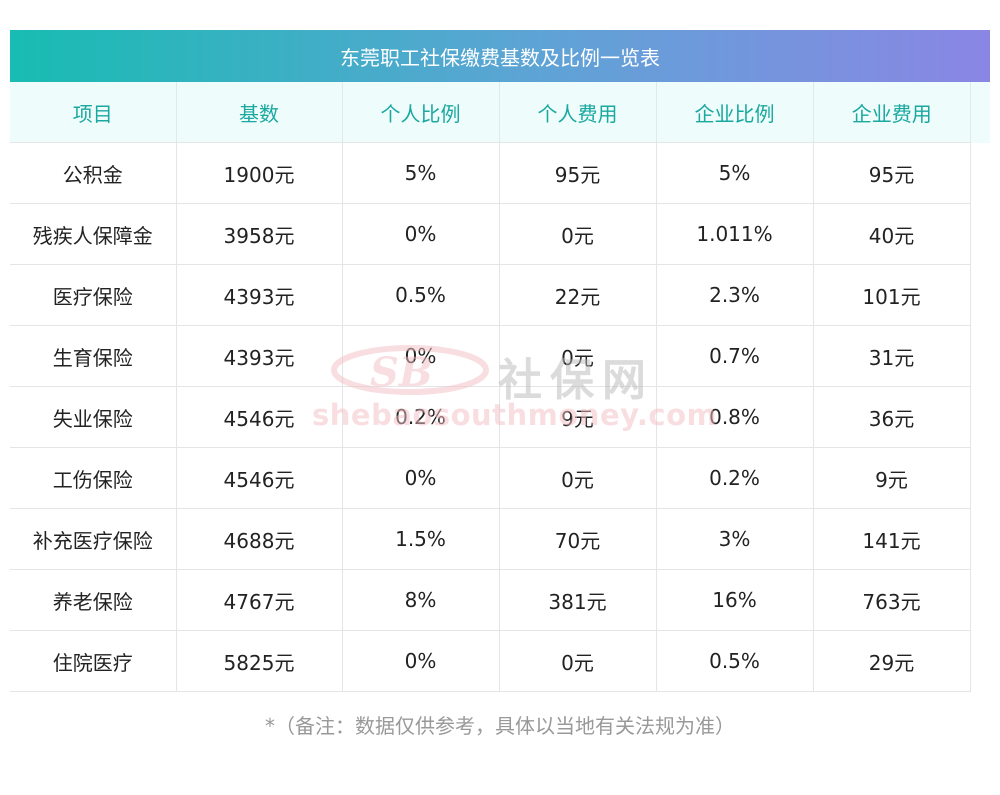 The width and height of the screenshot is (1000, 795). Describe the element at coordinates (258, 600) in the screenshot. I see `cell-base: 4767元` at that location.